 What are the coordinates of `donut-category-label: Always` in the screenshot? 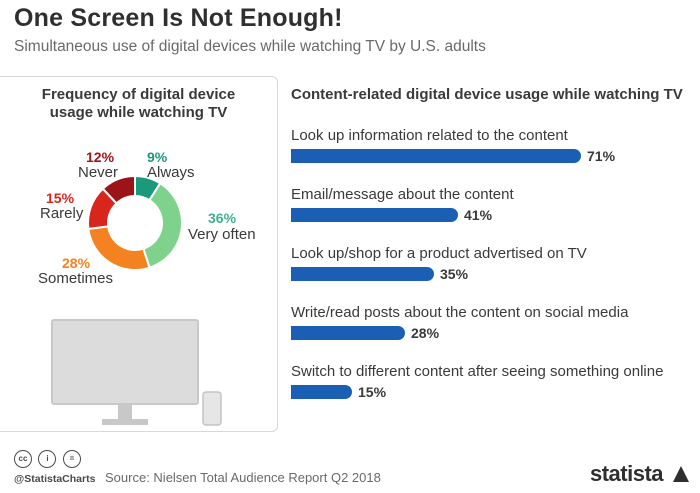 It's located at (171, 172).